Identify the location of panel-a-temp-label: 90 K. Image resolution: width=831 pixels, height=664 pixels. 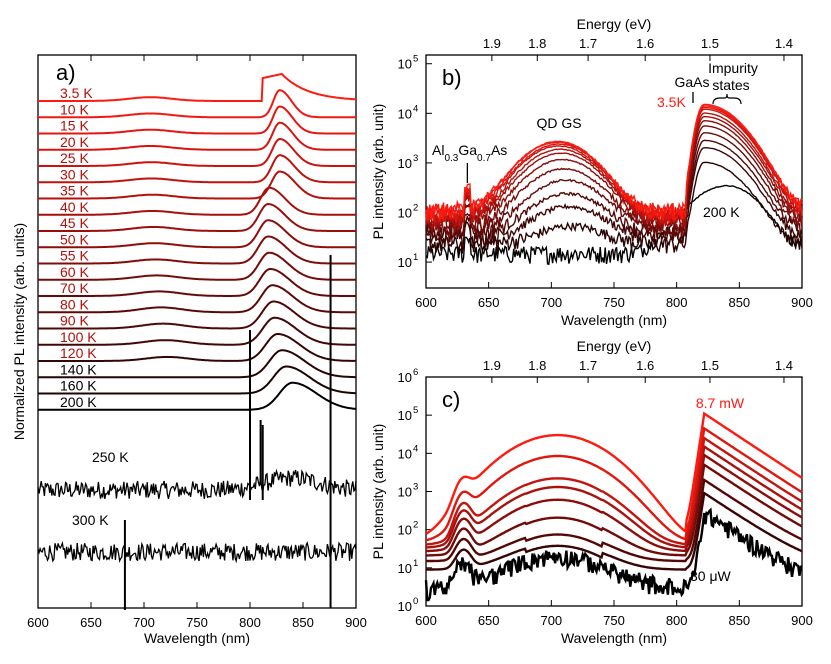
(74, 321).